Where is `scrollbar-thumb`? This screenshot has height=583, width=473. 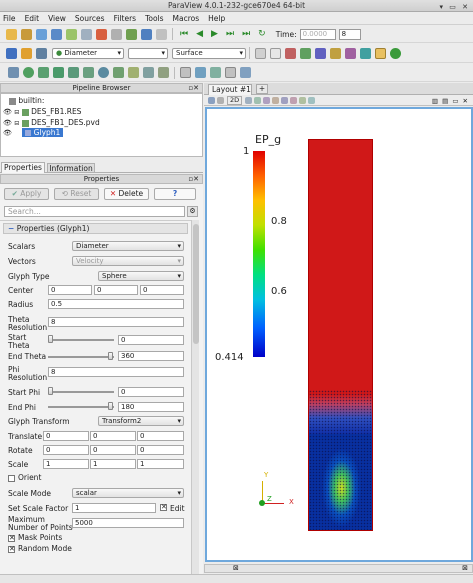
scrollbar-thumb is located at coordinates (196, 284).